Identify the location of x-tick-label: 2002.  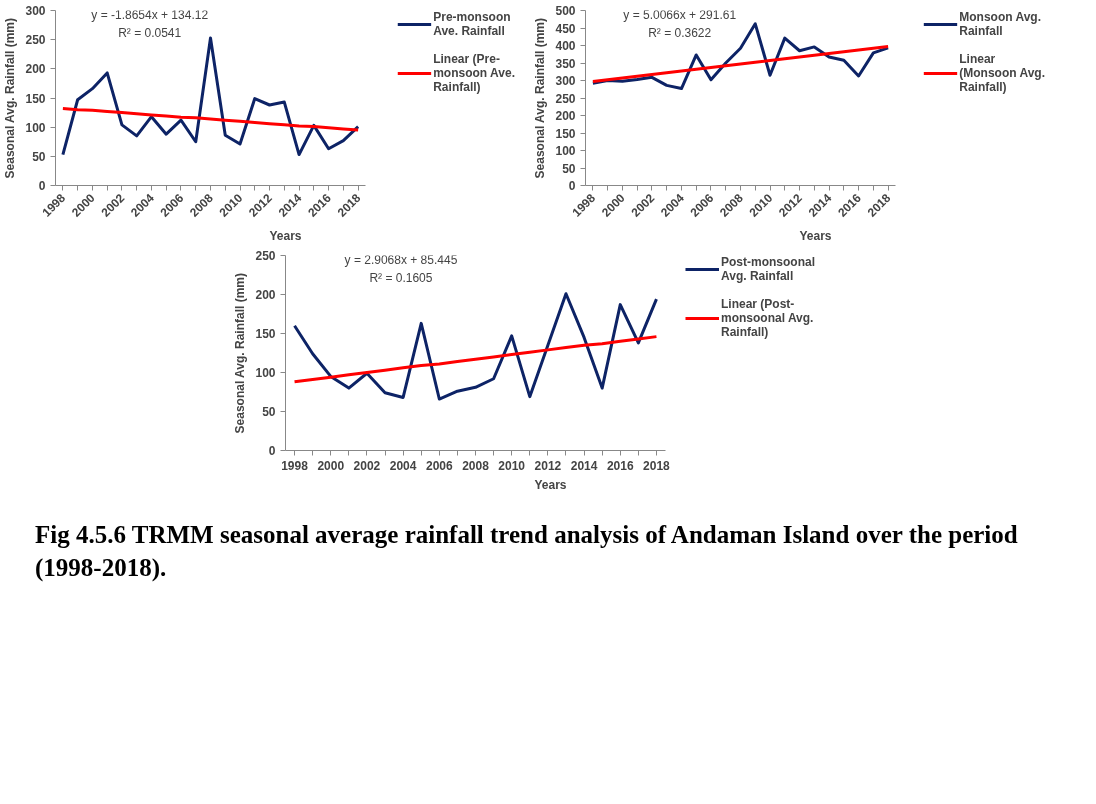
(367, 465).